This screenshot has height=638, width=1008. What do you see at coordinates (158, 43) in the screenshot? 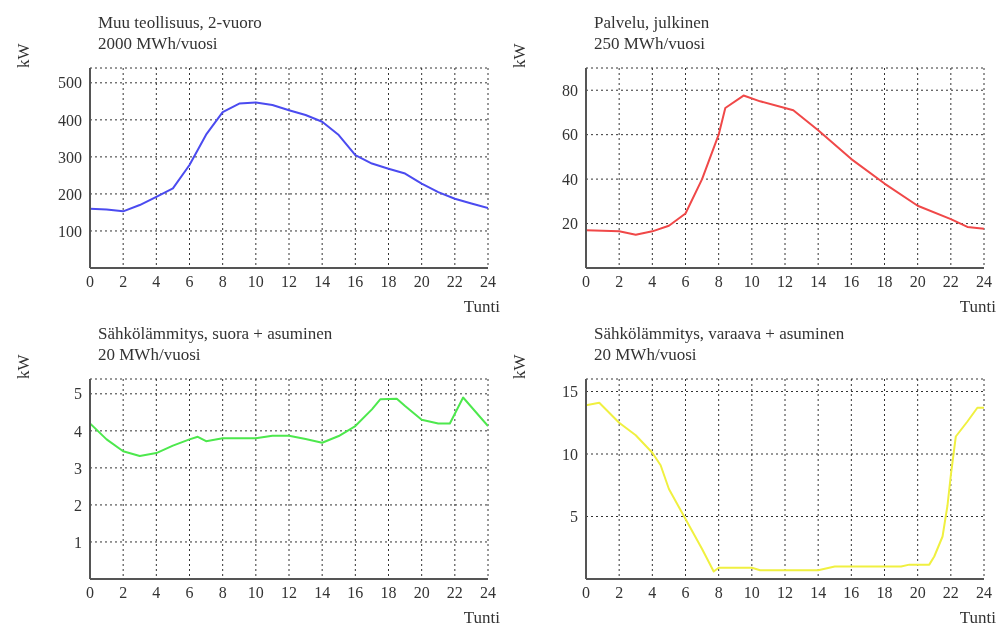
I see `chart-subtitle: 2000 MWh/vuosi` at bounding box center [158, 43].